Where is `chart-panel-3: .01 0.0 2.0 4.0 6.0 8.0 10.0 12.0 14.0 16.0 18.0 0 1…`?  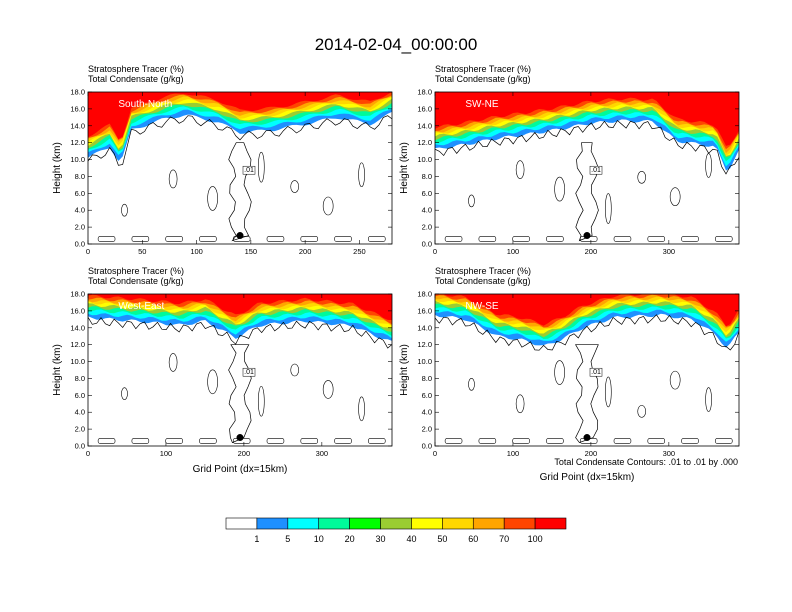 chart-panel-3: .01 0.0 2.0 4.0 6.0 8.0 10.0 12.0 14.0 16.0 18.0 0 1… is located at coordinates (222, 370).